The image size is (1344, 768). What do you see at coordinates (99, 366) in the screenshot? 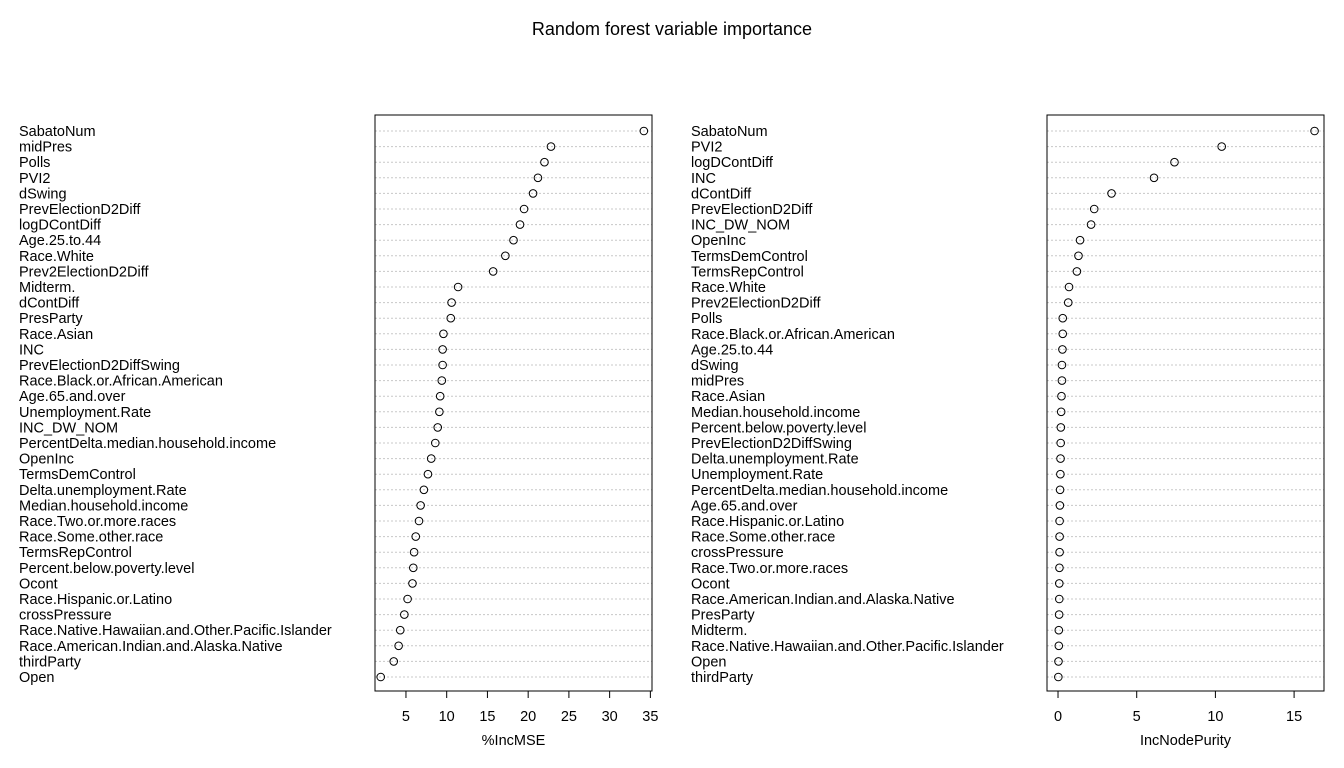
I see `variable-label: PrevElectionD2DiffSwing` at bounding box center [99, 366].